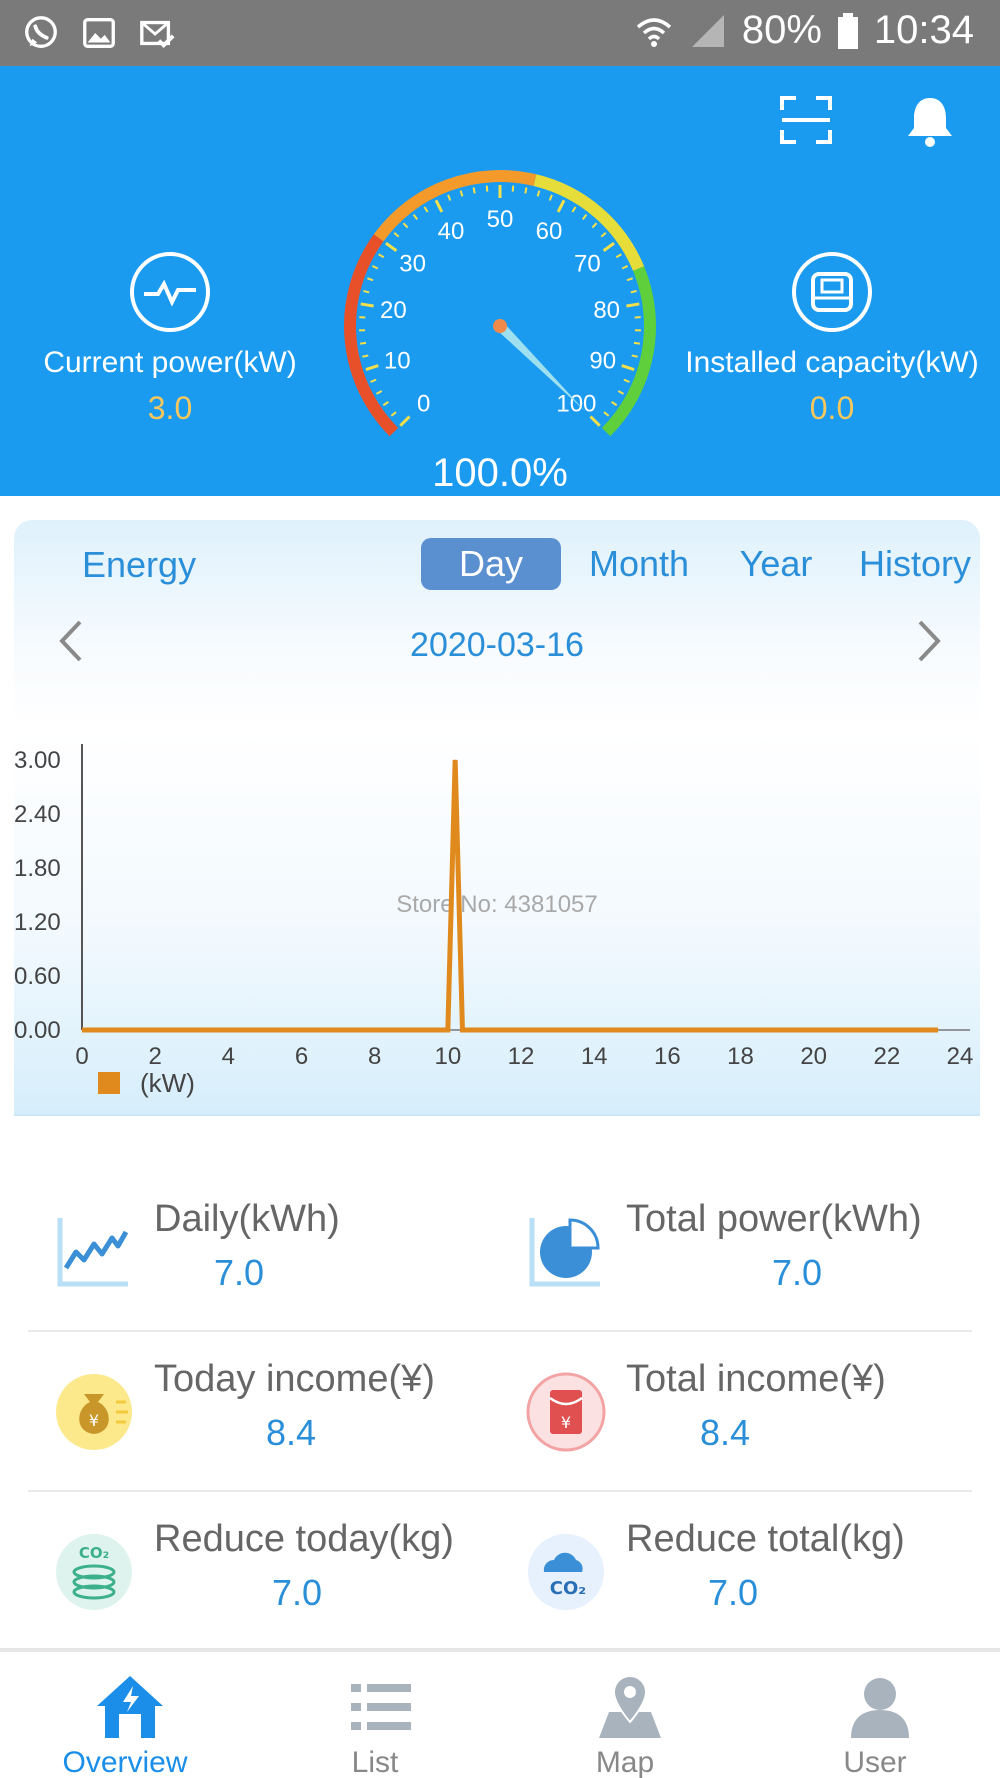  What do you see at coordinates (94, 1412) in the screenshot?
I see `money-bag-icon: ¥` at bounding box center [94, 1412].